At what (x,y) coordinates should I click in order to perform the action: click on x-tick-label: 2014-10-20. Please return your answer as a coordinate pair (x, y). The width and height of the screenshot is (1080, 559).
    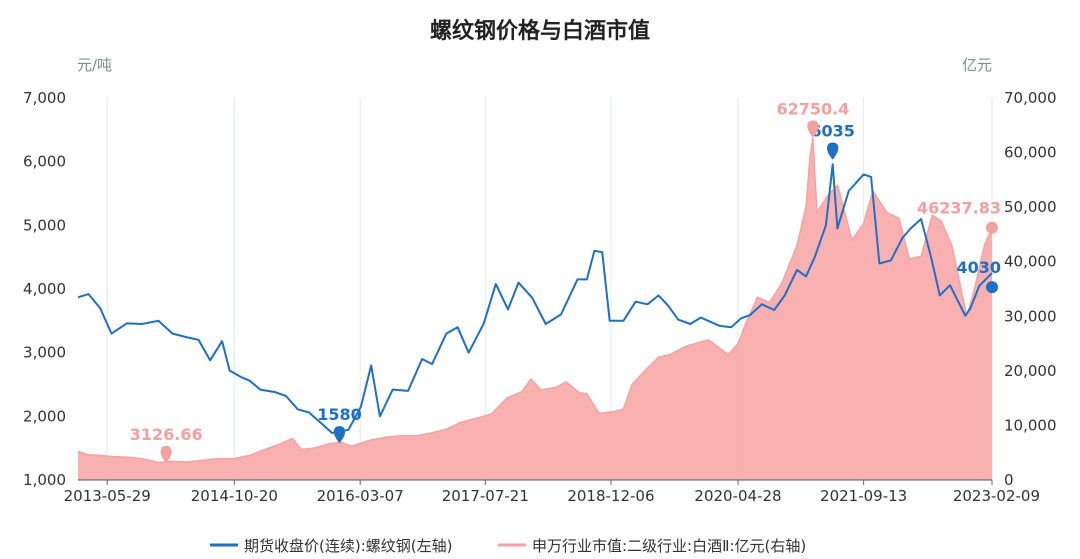
    Looking at the image, I should click on (234, 496).